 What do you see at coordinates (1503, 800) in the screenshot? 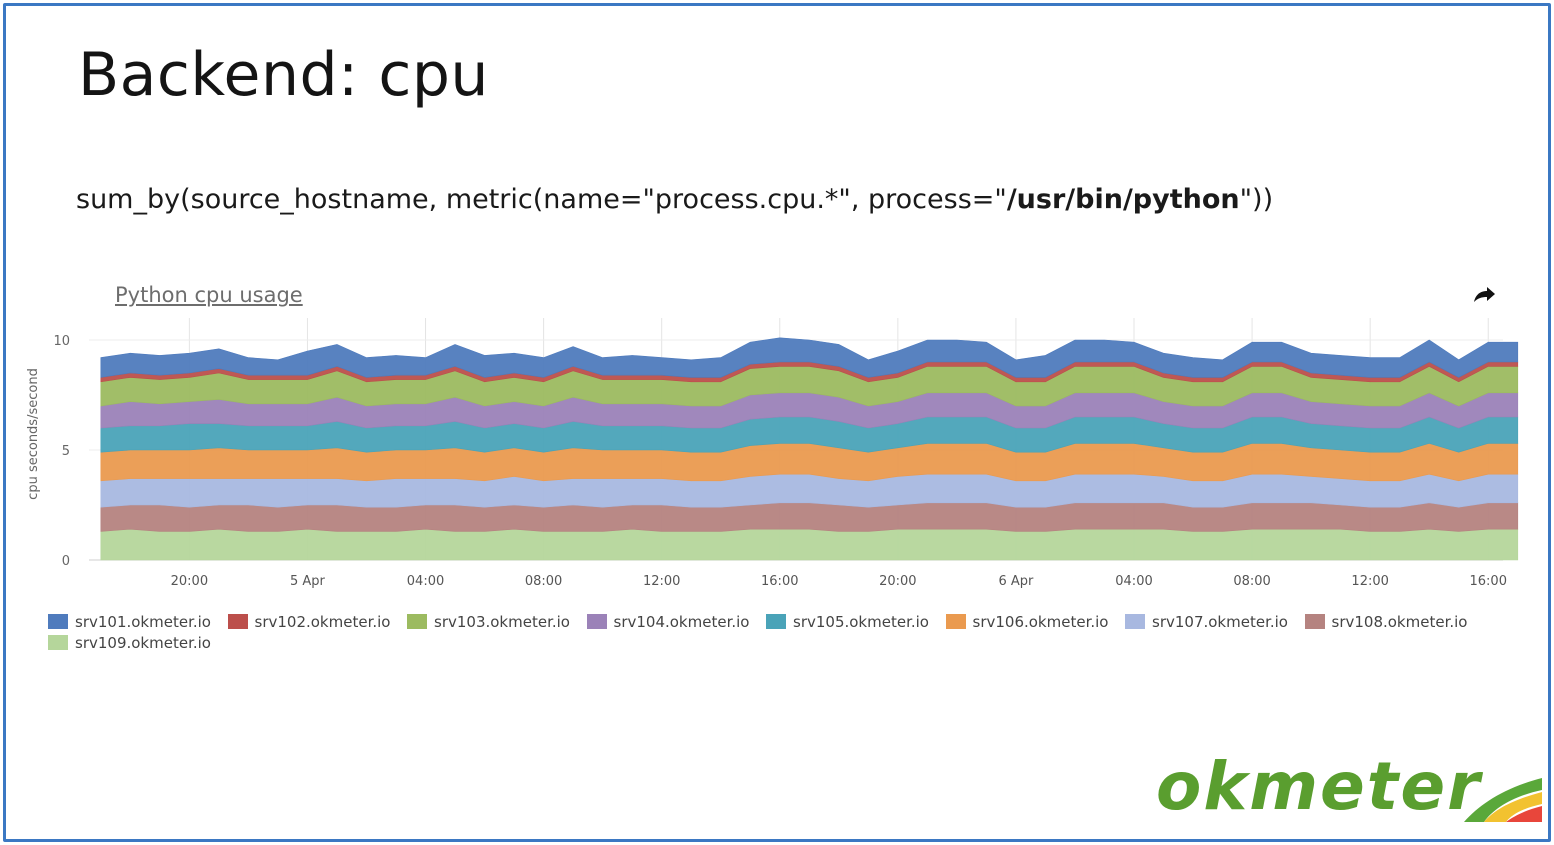
I see `logo-mark-icon` at bounding box center [1503, 800].